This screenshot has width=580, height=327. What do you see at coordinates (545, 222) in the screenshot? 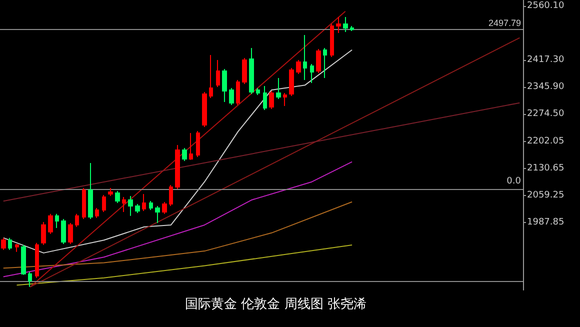
I see `y-tick-label: 1987.85` at bounding box center [545, 222].